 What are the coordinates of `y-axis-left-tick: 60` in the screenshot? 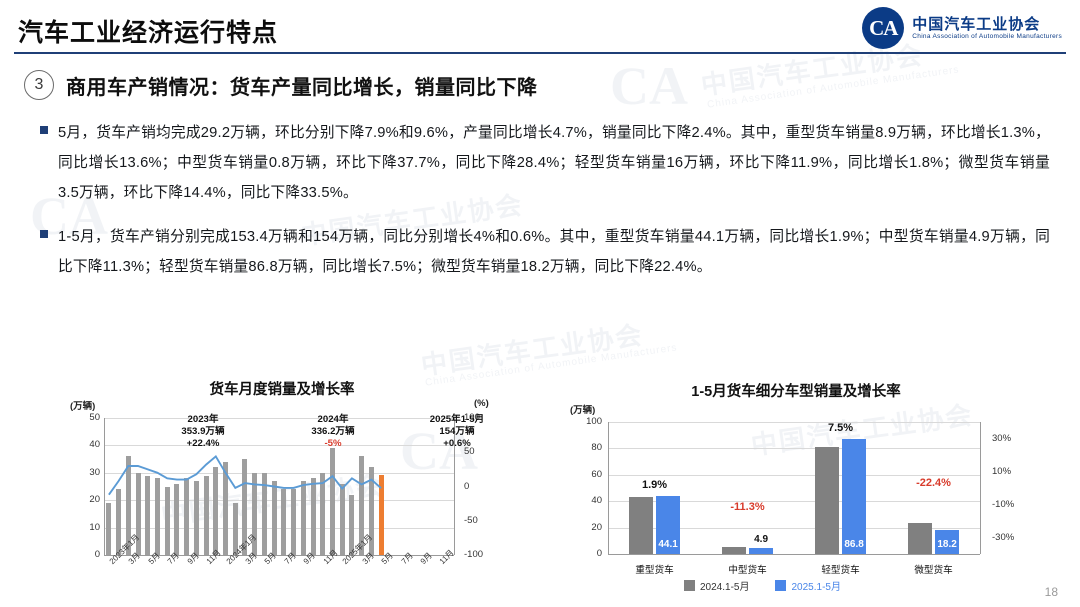 It's located at (596, 474).